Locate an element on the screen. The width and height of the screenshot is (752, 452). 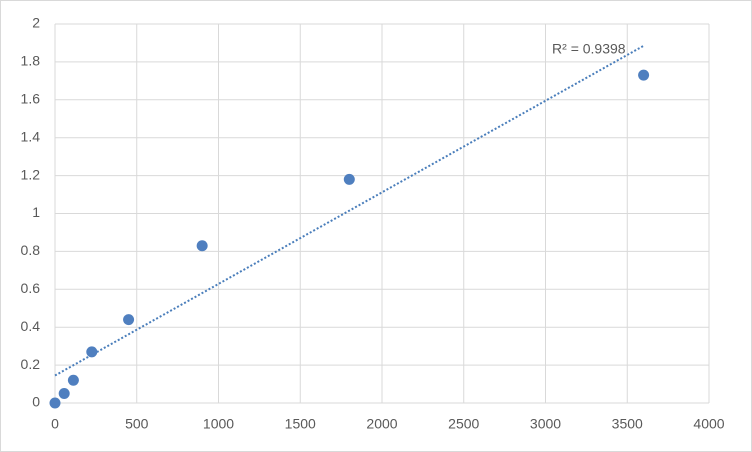
y-tick-label: 0.6 is located at coordinates (31, 288).